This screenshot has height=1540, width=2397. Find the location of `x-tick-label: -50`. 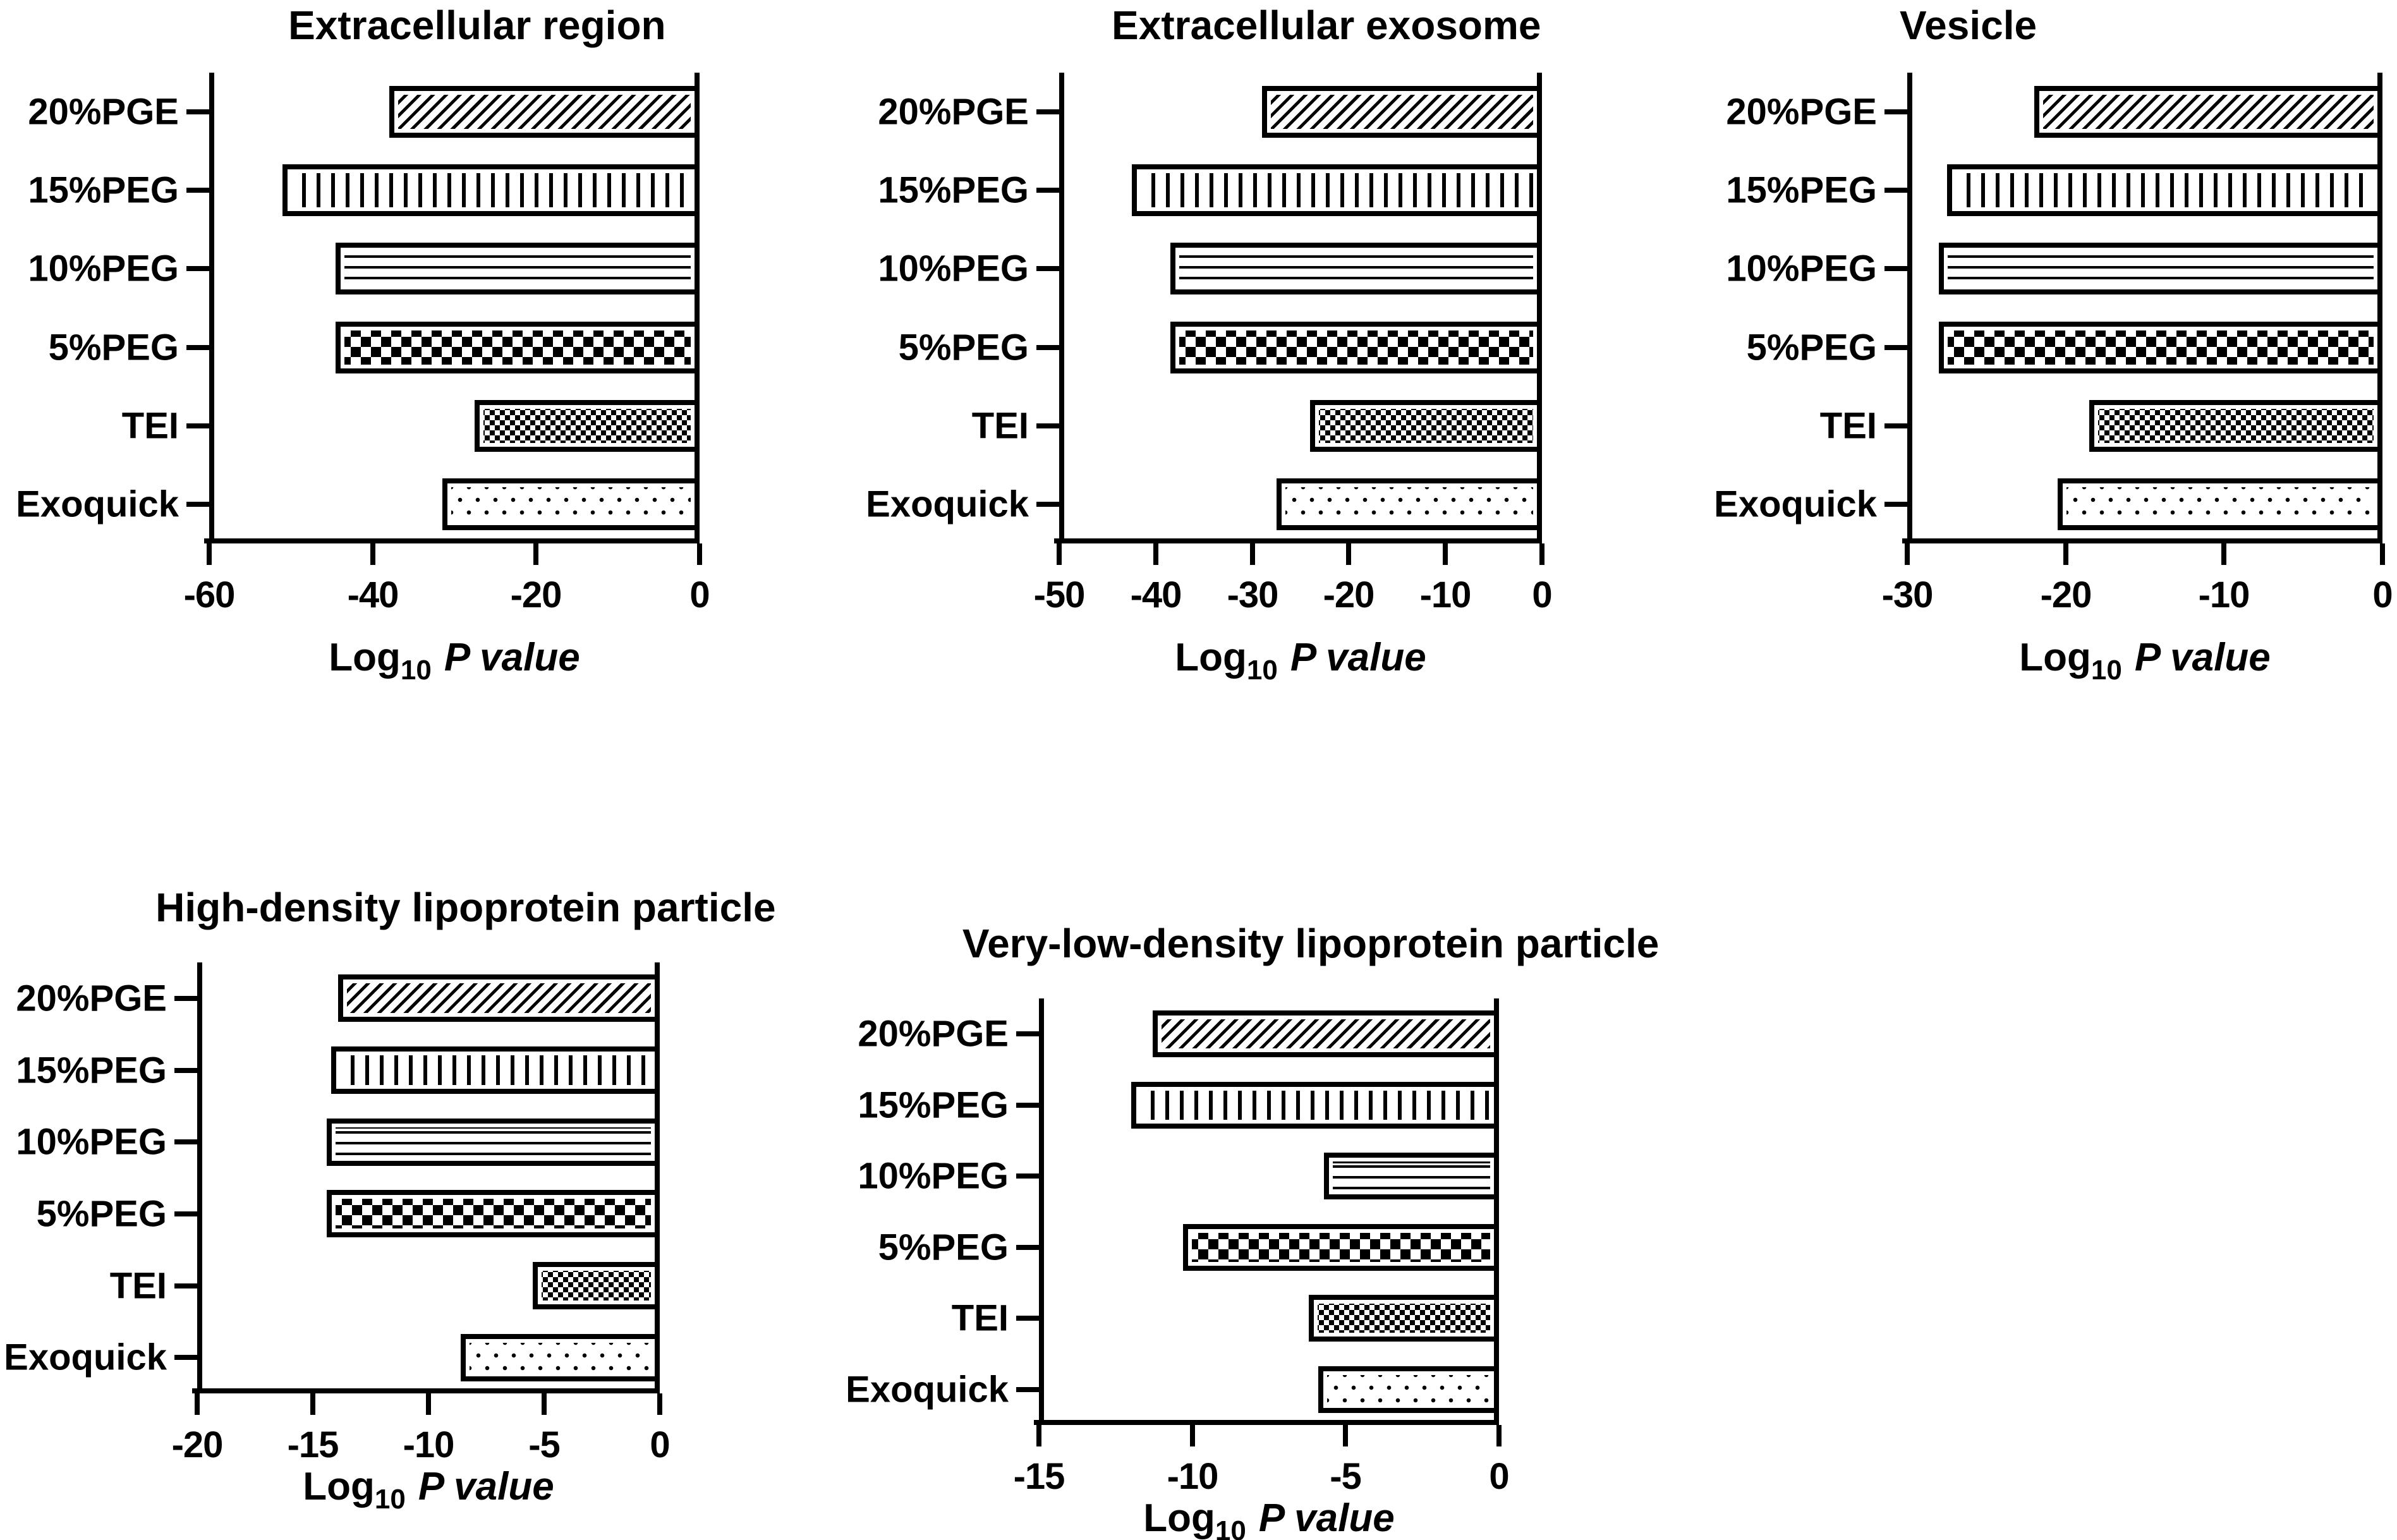

x-tick-label: -50 is located at coordinates (1060, 594).